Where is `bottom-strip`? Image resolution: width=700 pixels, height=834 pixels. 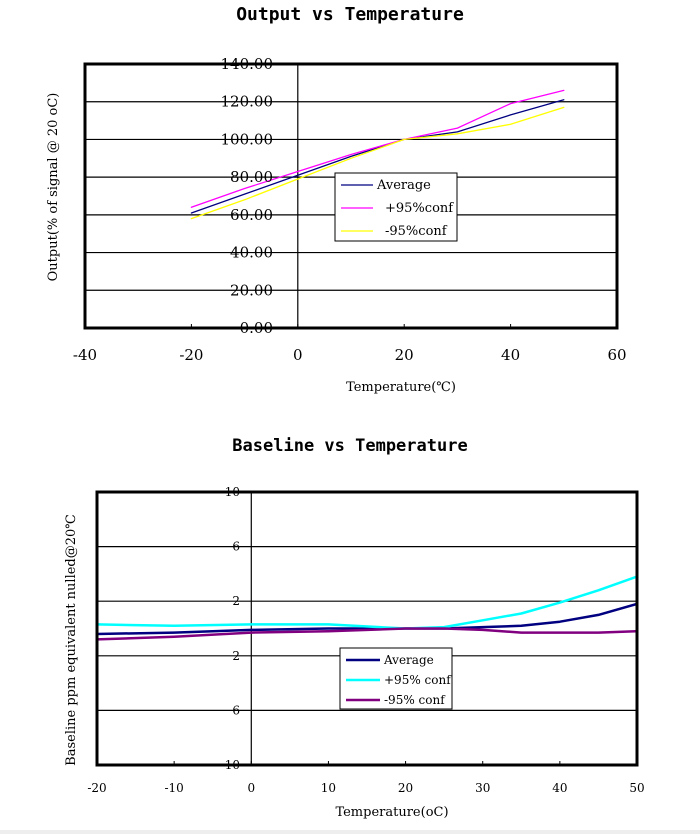
bottom-strip is located at coordinates (350, 832).